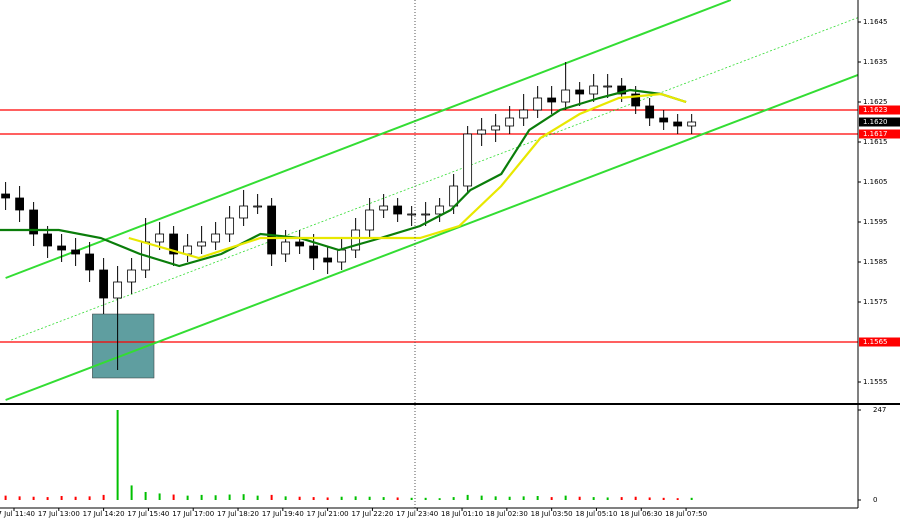 The height and width of the screenshot is (521, 900). What do you see at coordinates (552, 514) in the screenshot?
I see `x-tick-label: 18 Jul 03:50` at bounding box center [552, 514].